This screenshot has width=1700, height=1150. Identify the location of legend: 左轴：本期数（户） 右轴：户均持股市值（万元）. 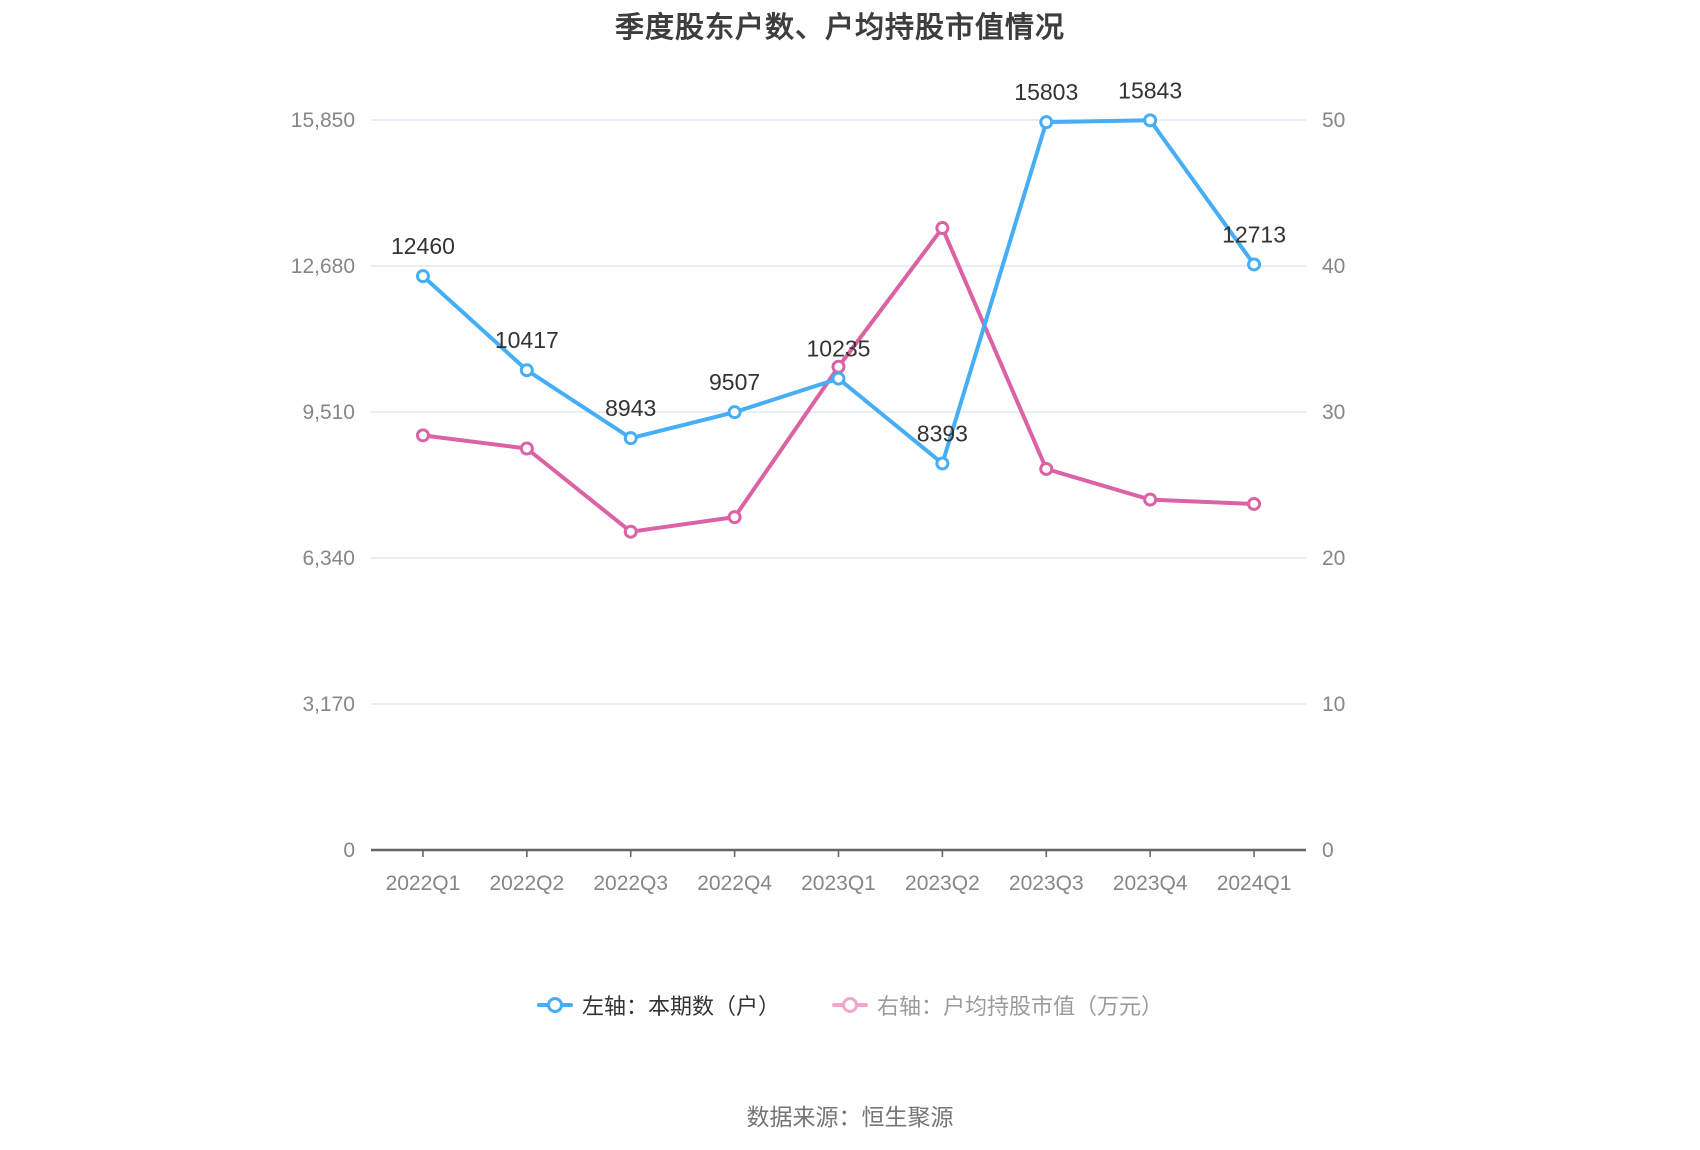
(850, 1005).